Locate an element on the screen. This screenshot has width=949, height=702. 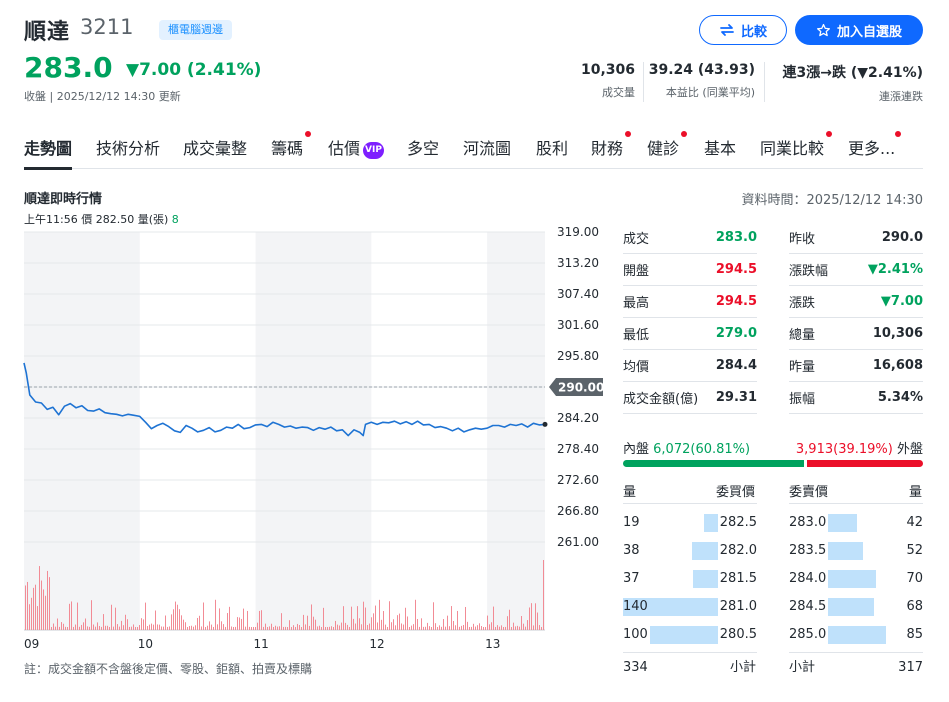
tab-label: 估價 is located at coordinates (344, 148).